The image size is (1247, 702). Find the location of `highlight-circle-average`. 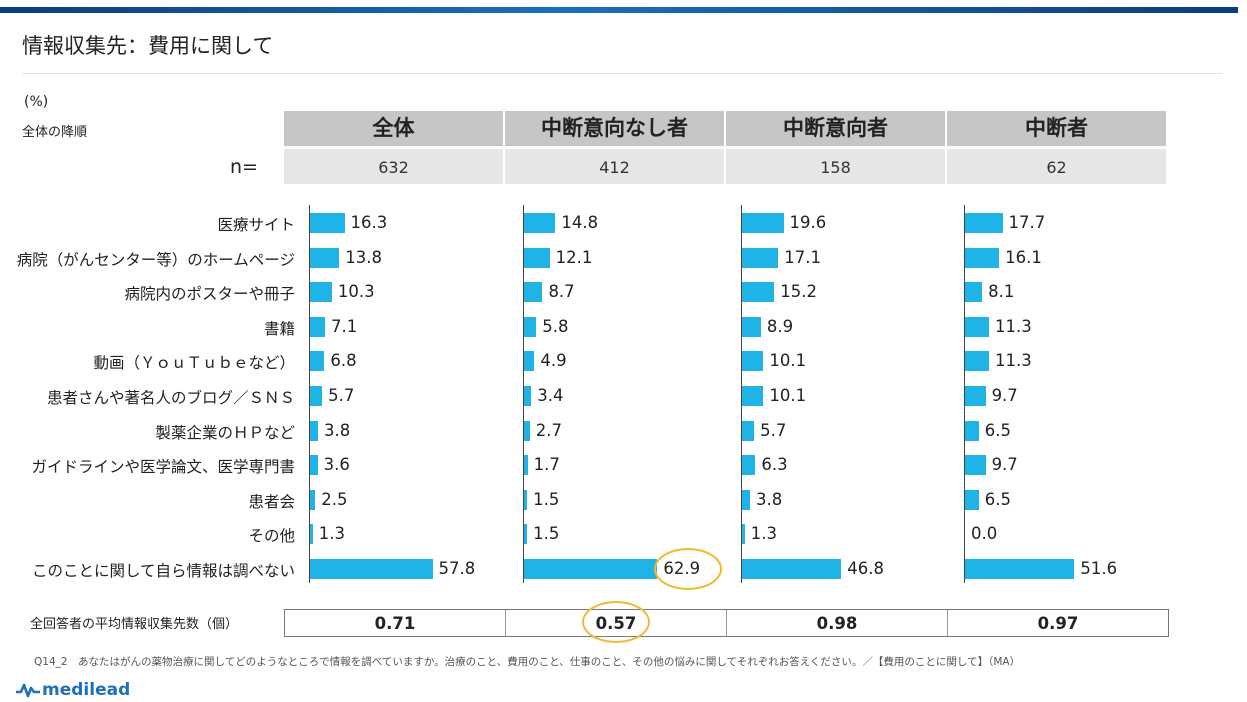

highlight-circle-average is located at coordinates (616, 622).